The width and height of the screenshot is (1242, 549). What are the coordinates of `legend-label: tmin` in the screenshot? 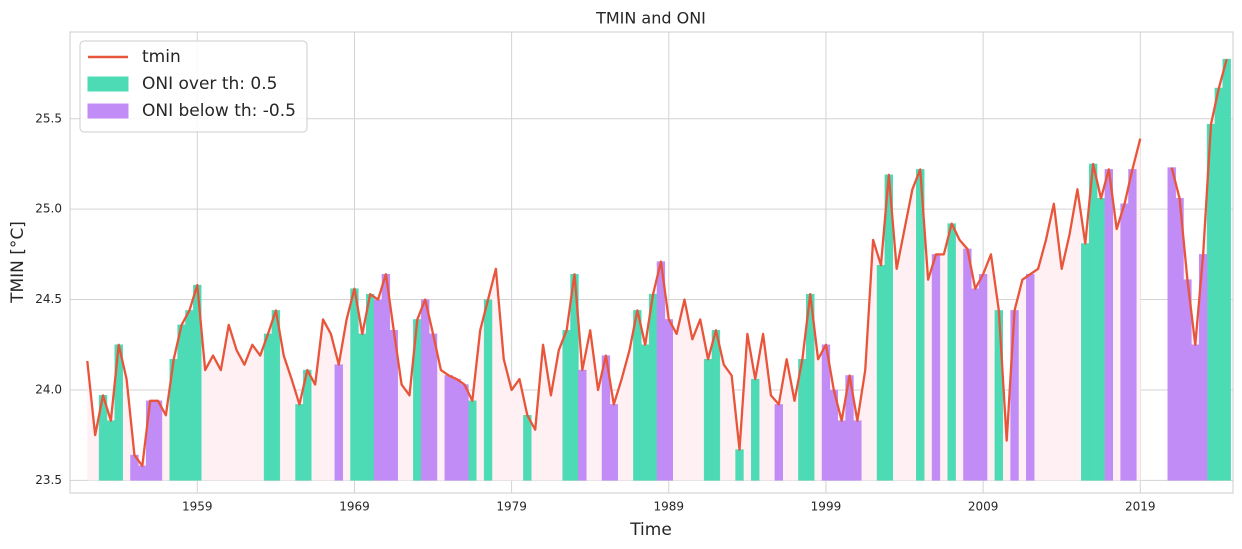 It's located at (161, 57).